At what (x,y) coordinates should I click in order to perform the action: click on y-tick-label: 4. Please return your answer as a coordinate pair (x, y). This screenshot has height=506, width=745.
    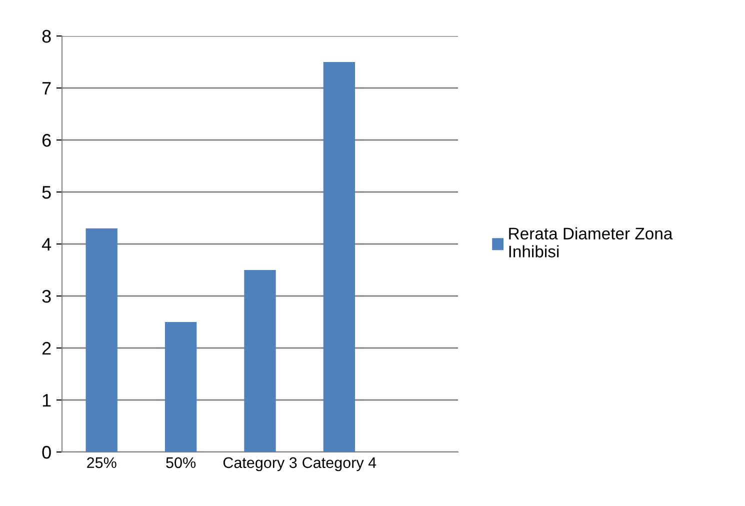
    Looking at the image, I should click on (47, 244).